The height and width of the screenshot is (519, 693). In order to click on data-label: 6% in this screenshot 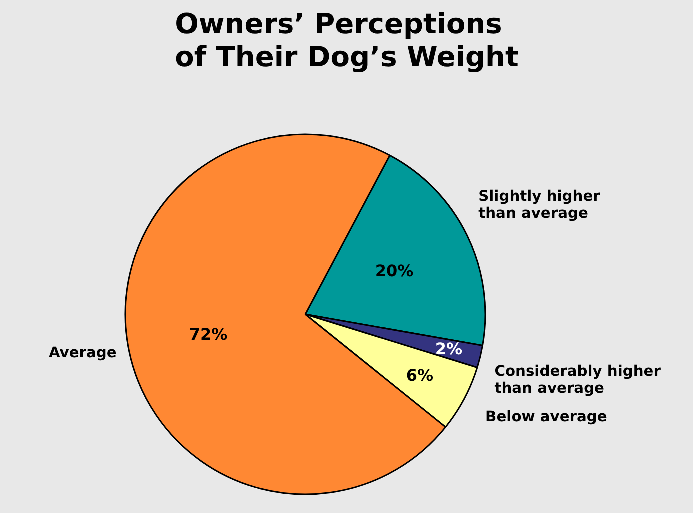, I will do `click(420, 375)`.